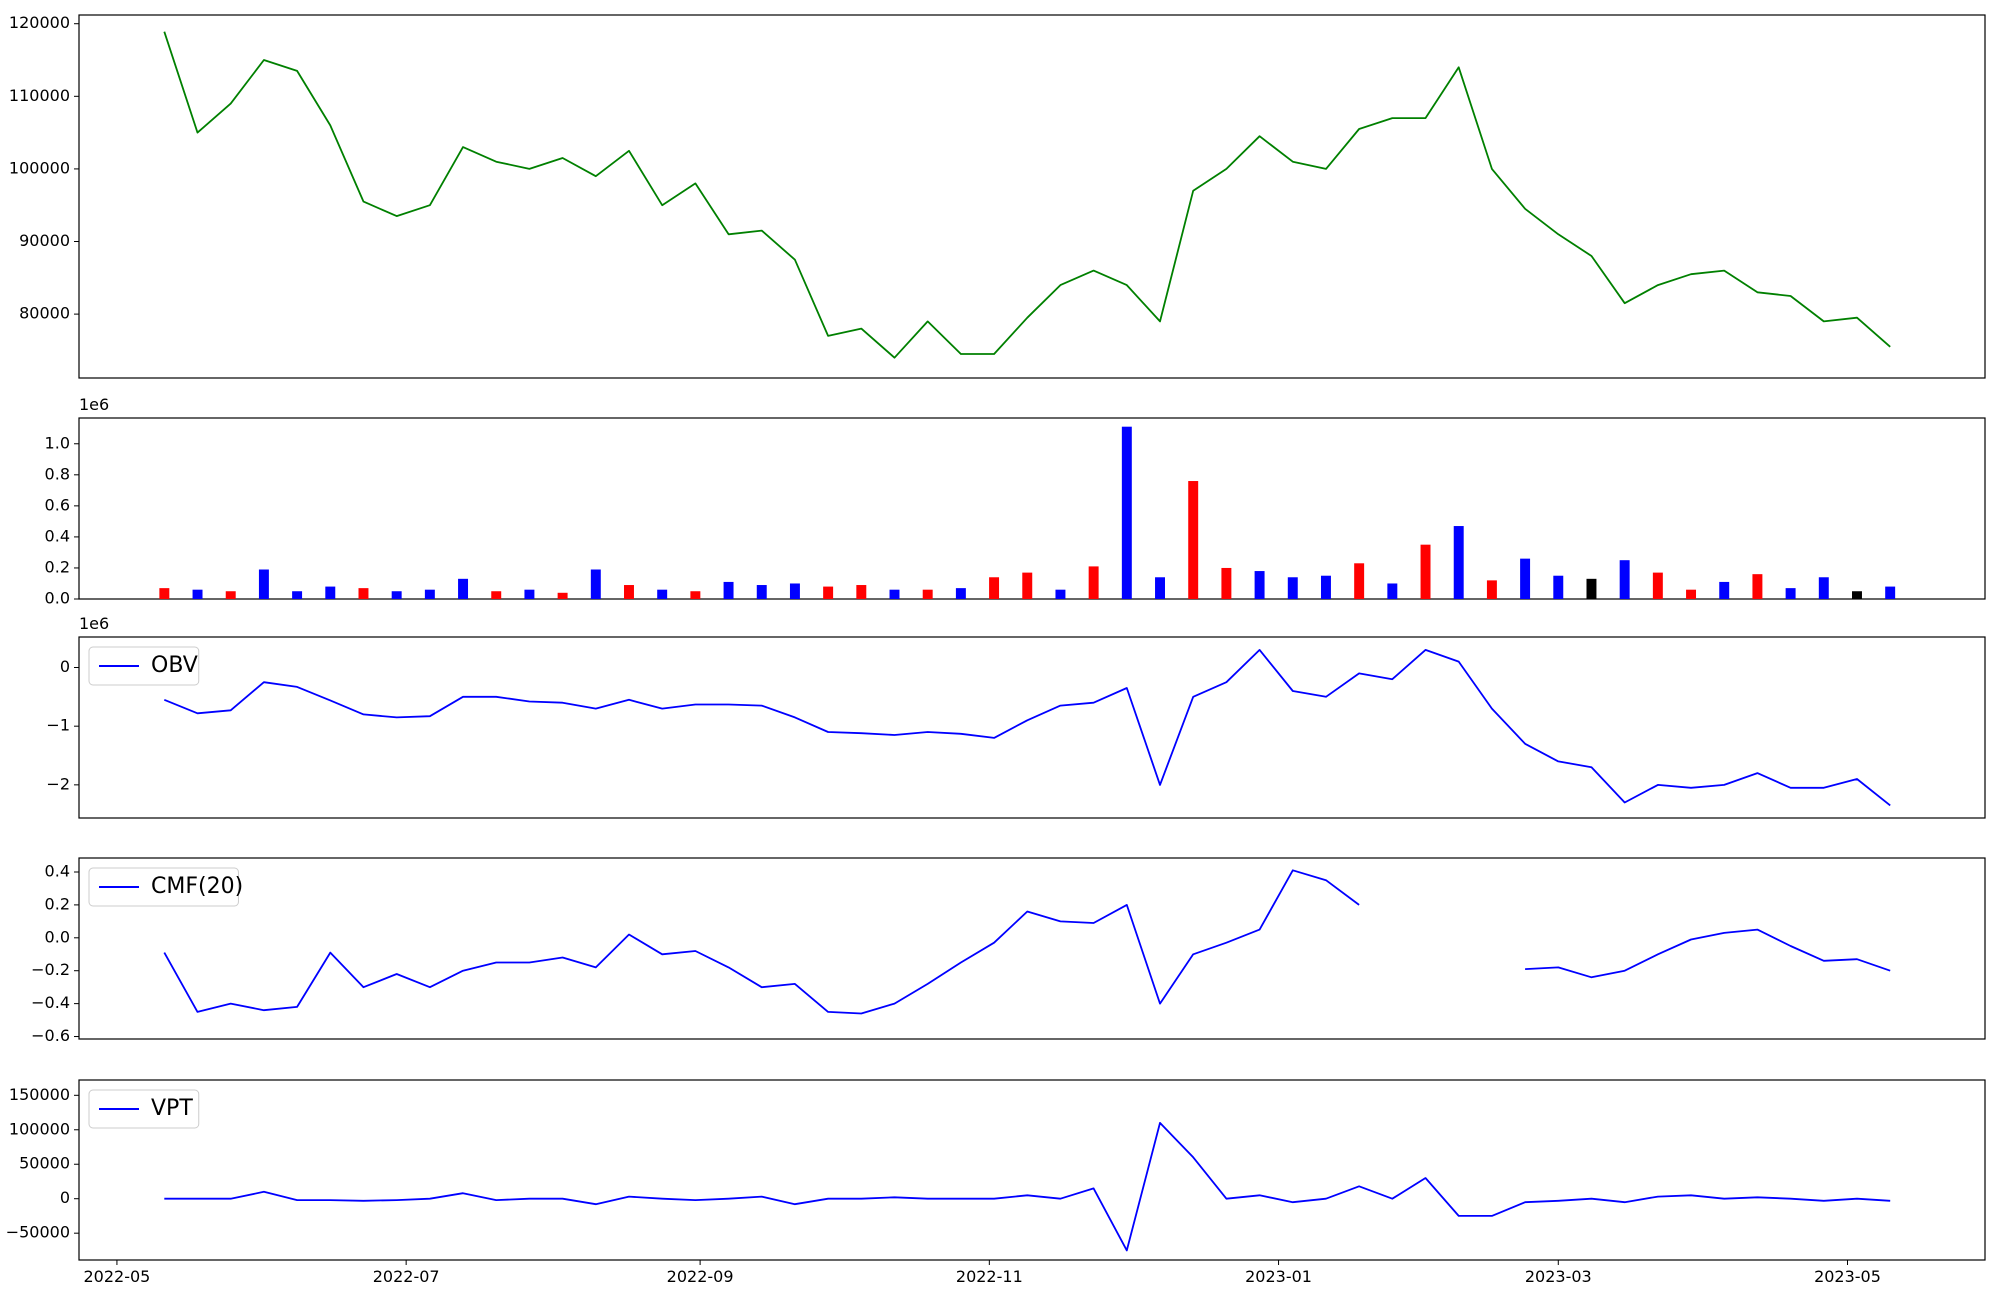 This screenshot has width=2000, height=1300. I want to click on y-tick-label: −0.6, so click(50, 1035).